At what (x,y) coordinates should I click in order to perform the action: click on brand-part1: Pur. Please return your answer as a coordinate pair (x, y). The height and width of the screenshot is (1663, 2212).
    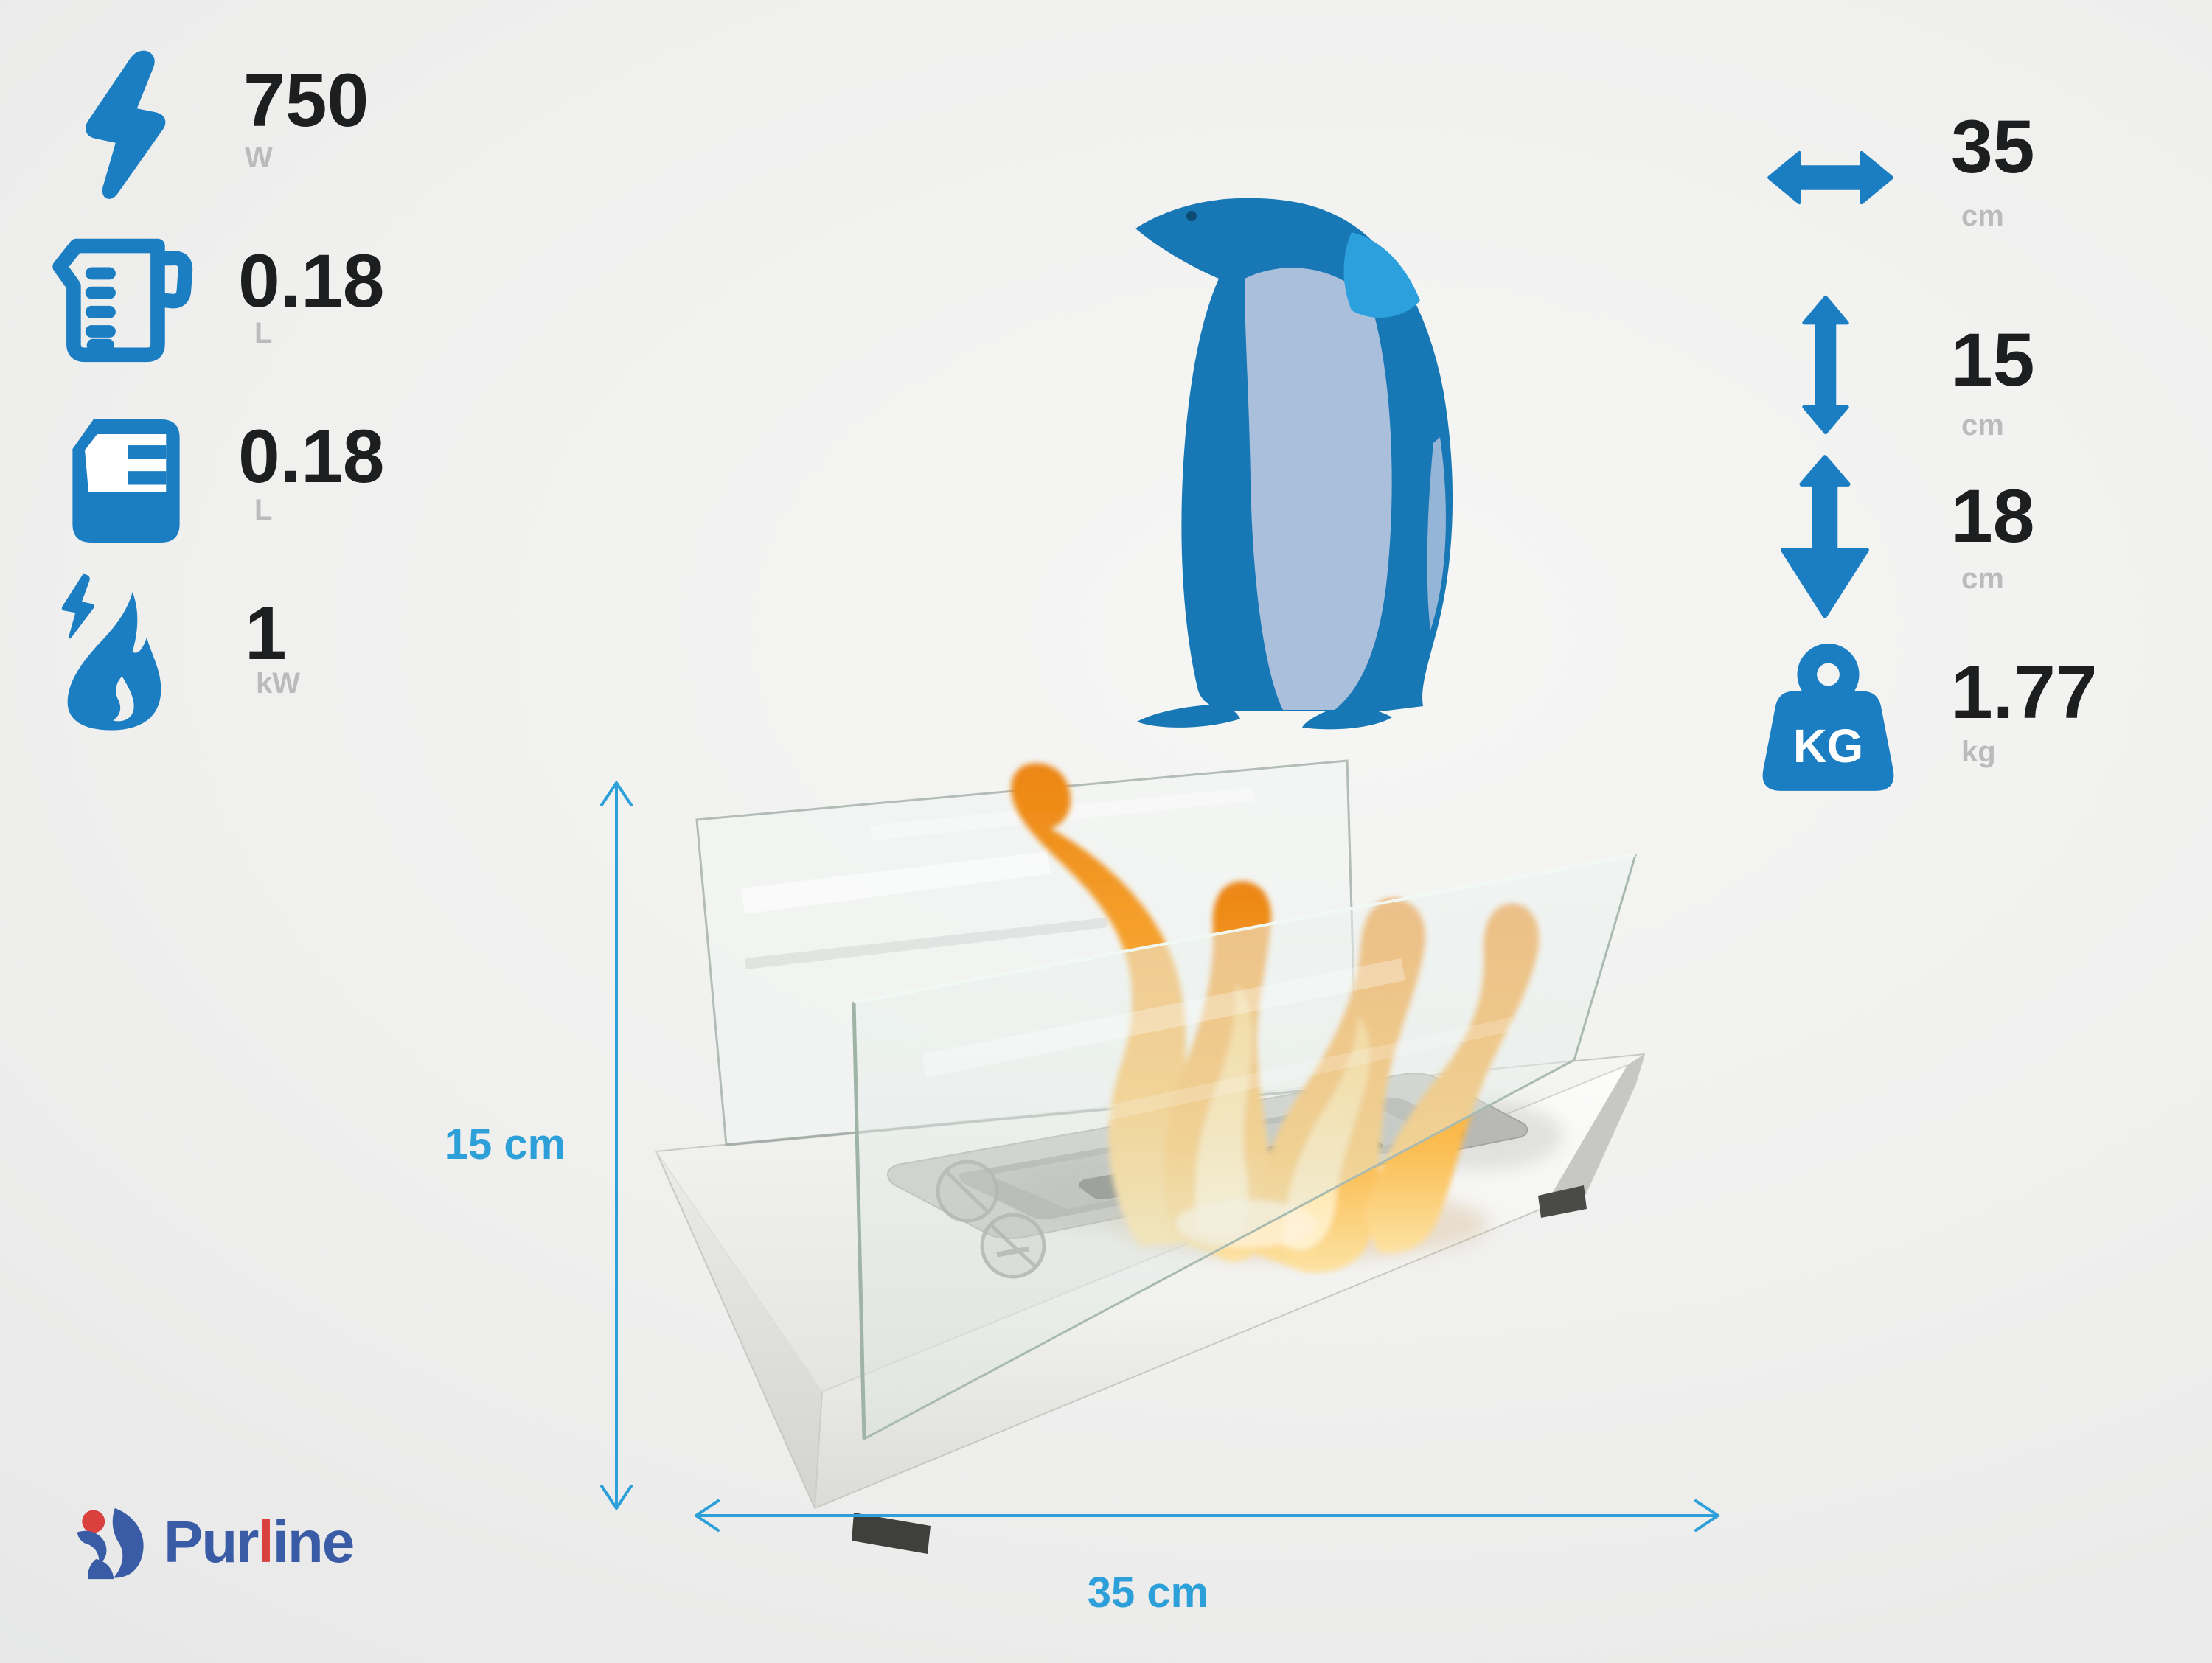
    Looking at the image, I should click on (211, 1542).